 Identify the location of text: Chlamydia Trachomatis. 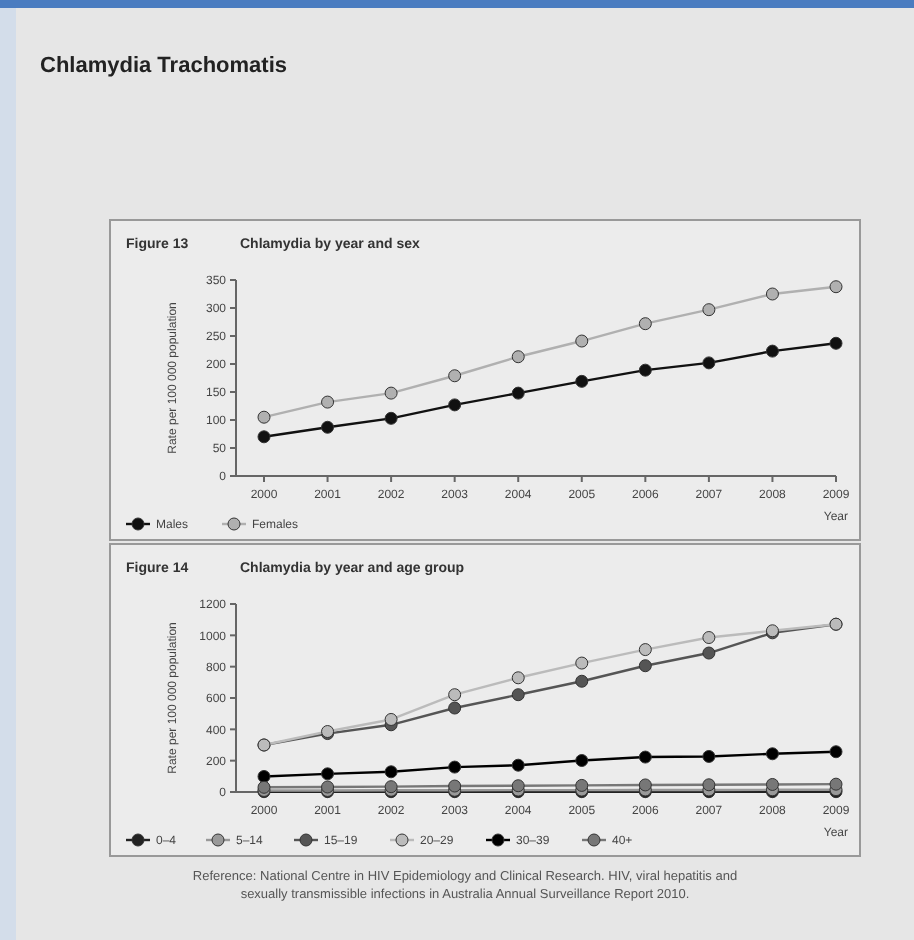
(163, 66).